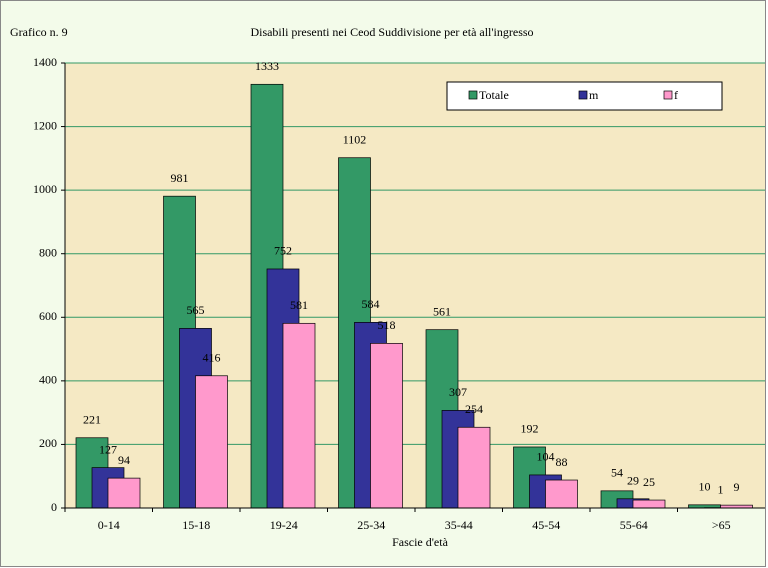 The image size is (768, 568). Describe the element at coordinates (48, 316) in the screenshot. I see `y-tick-label: 600` at that location.